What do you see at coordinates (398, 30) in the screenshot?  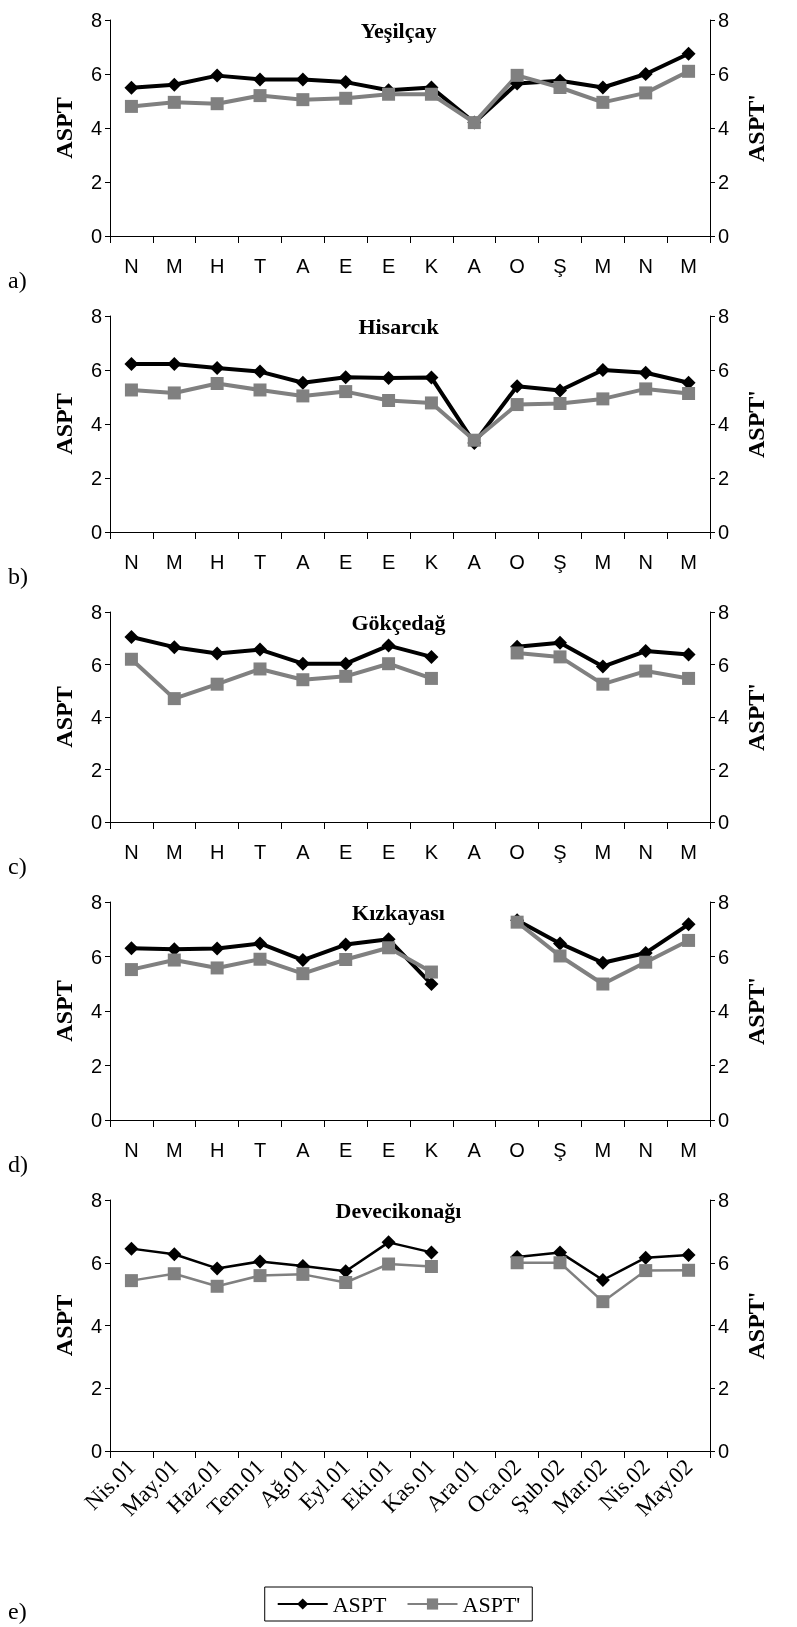 I see `chart-title: Yeşilçay` at bounding box center [398, 30].